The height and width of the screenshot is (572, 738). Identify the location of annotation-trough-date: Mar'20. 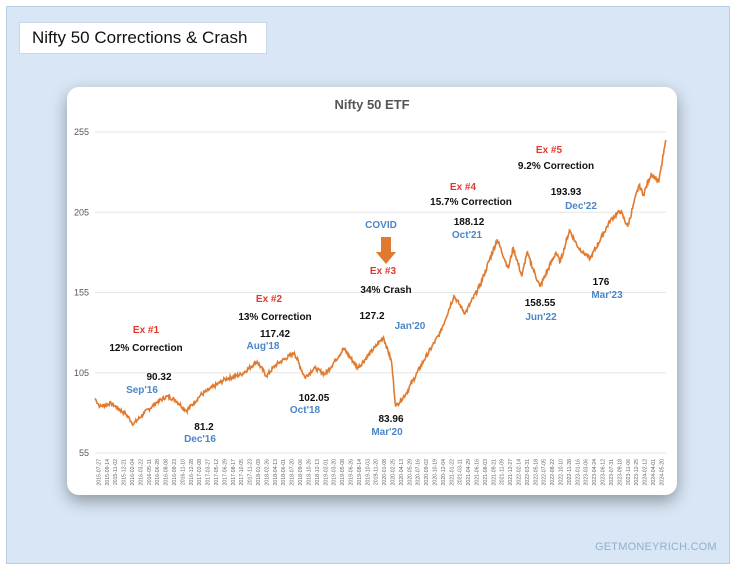
(387, 432).